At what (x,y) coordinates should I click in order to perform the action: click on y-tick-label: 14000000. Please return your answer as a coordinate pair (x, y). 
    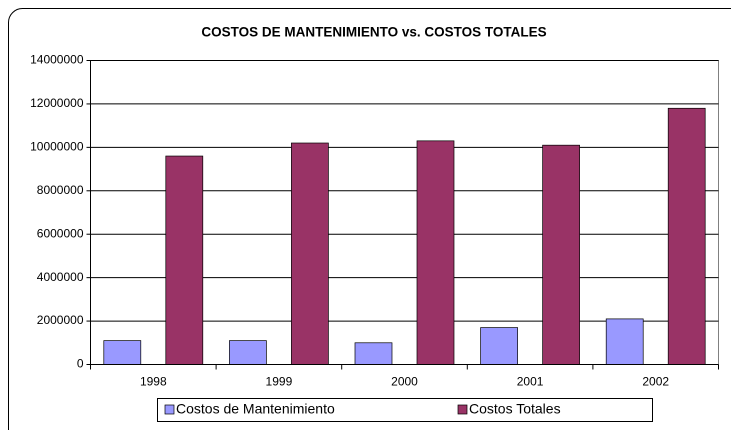
    Looking at the image, I should click on (57, 60).